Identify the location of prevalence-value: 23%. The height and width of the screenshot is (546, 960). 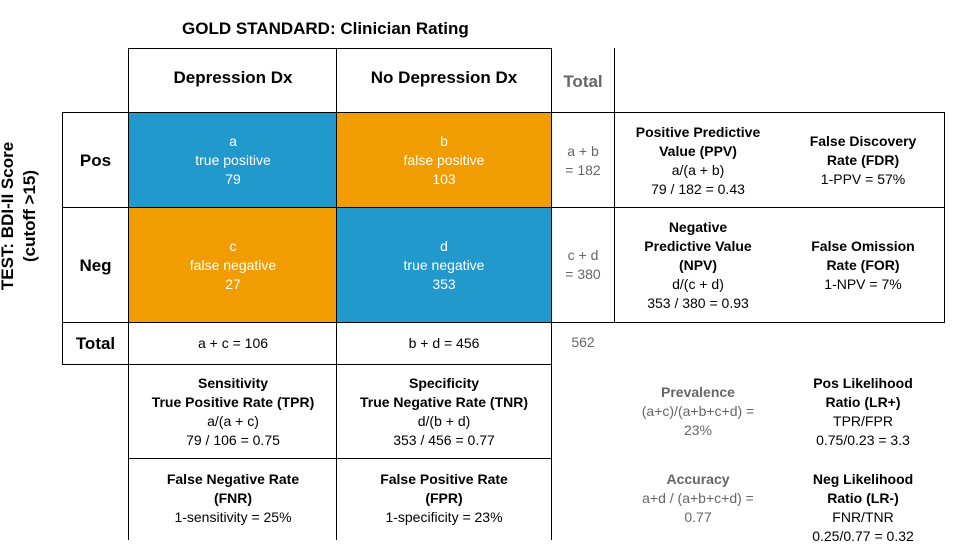
(698, 430).